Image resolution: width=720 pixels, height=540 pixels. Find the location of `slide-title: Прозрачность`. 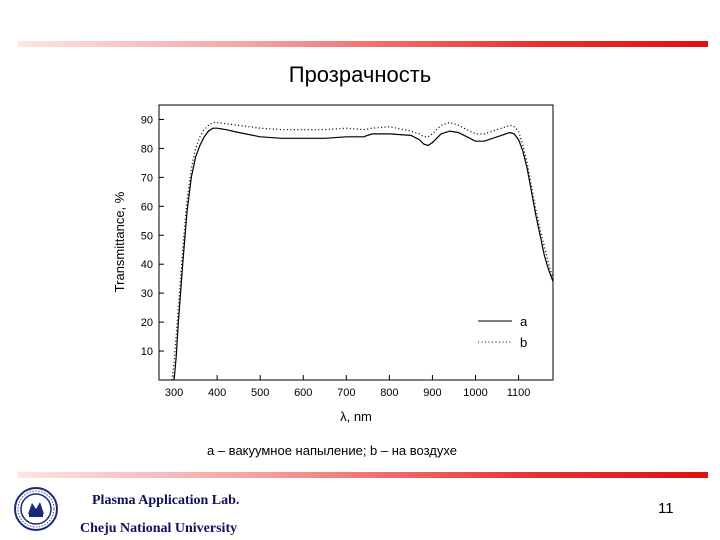

slide-title: Прозрачность is located at coordinates (360, 74).